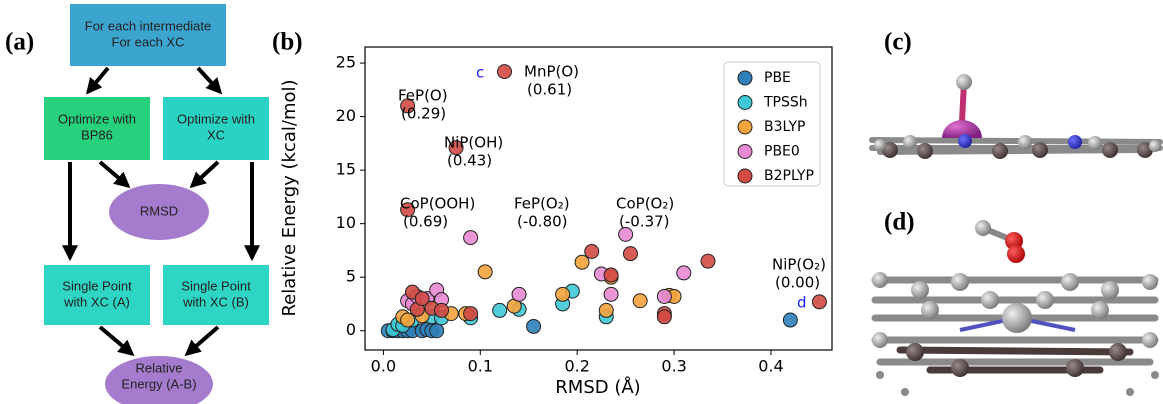 This screenshot has height=404, width=1163. Describe the element at coordinates (351, 329) in the screenshot. I see `y-tick-label: 0` at that location.